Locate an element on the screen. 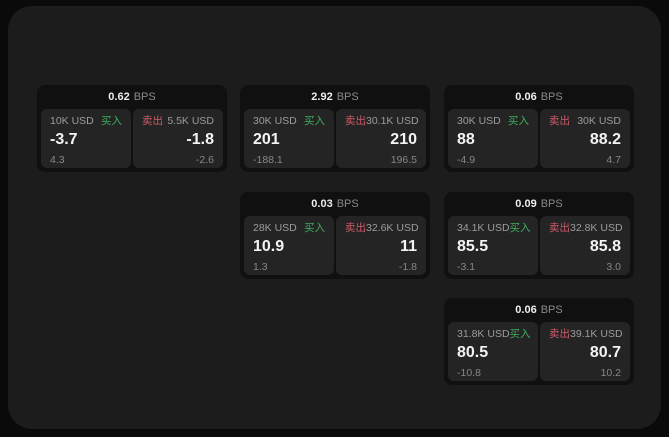 This screenshot has height=437, width=669. sell-cell: 卖出 5.5K USD -1.8 -2.6 is located at coordinates (178, 138).